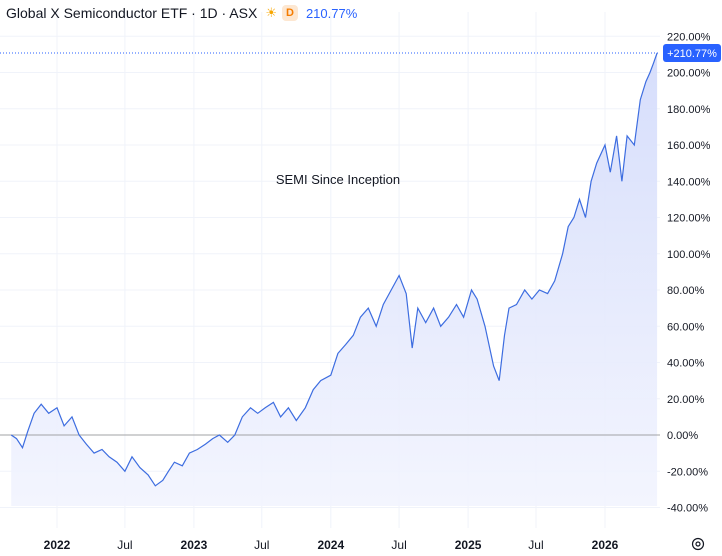 This screenshot has width=722, height=556. Describe the element at coordinates (686, 364) in the screenshot. I see `y-tick-label: 40.00%` at that location.